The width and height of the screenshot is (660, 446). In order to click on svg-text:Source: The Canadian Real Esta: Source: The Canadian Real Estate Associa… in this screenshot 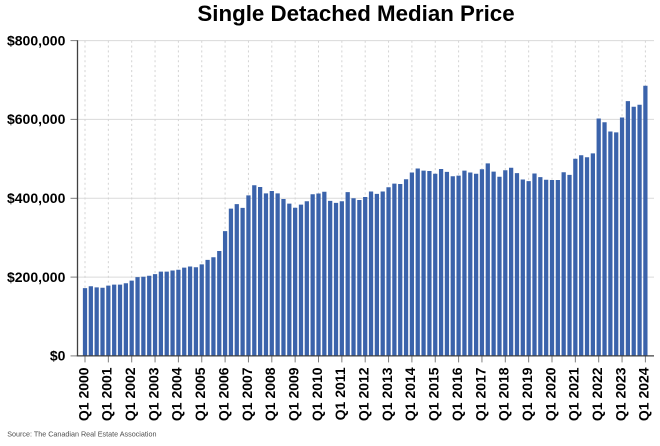, I will do `click(81, 434)`.